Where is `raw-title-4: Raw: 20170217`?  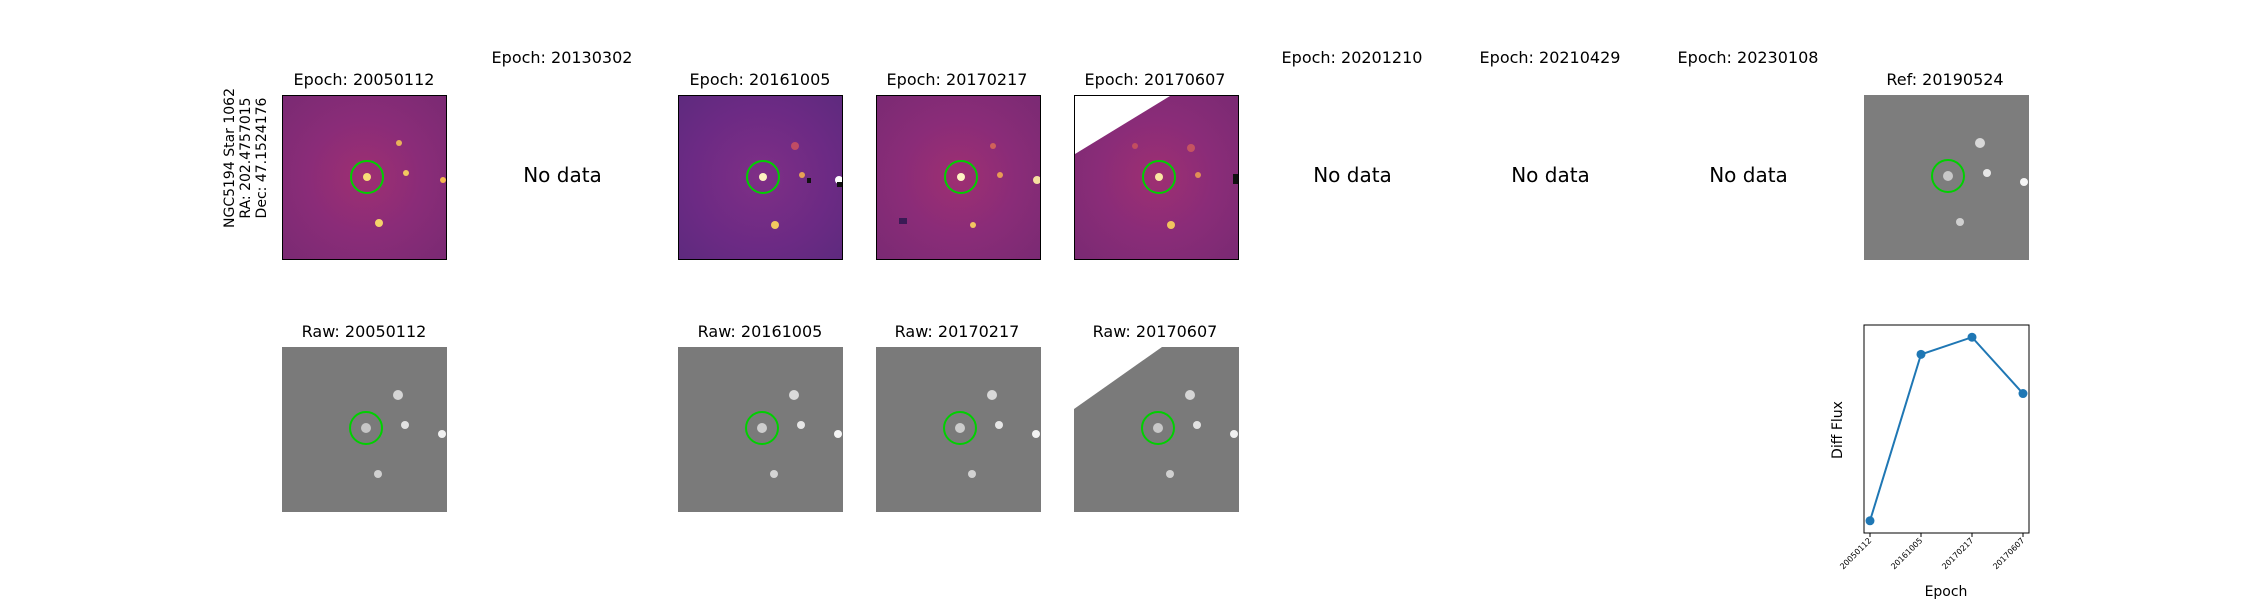
raw-title-4: Raw: 20170217 is located at coordinates (957, 331).